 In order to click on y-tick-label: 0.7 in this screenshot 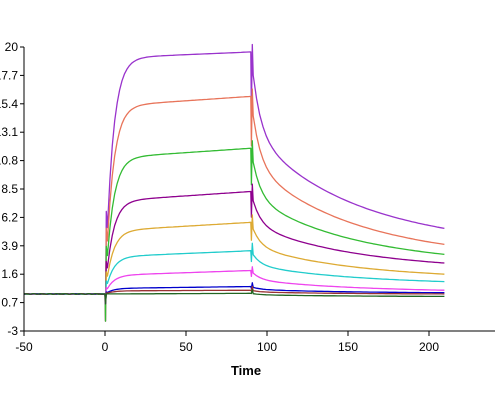, I will do `click(9, 303)`.